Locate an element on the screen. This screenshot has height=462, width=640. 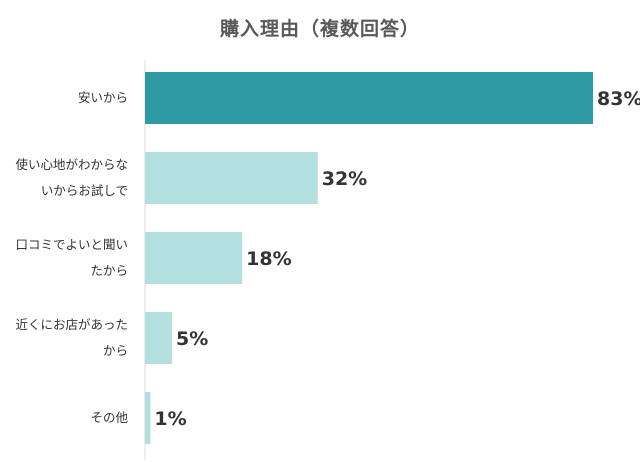
category-label-0: 安いから is located at coordinates (103, 97).